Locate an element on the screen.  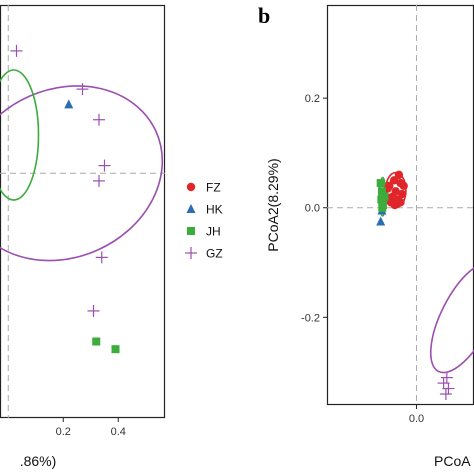
x-tick-label-a-0: 0.2 is located at coordinates (63, 432).